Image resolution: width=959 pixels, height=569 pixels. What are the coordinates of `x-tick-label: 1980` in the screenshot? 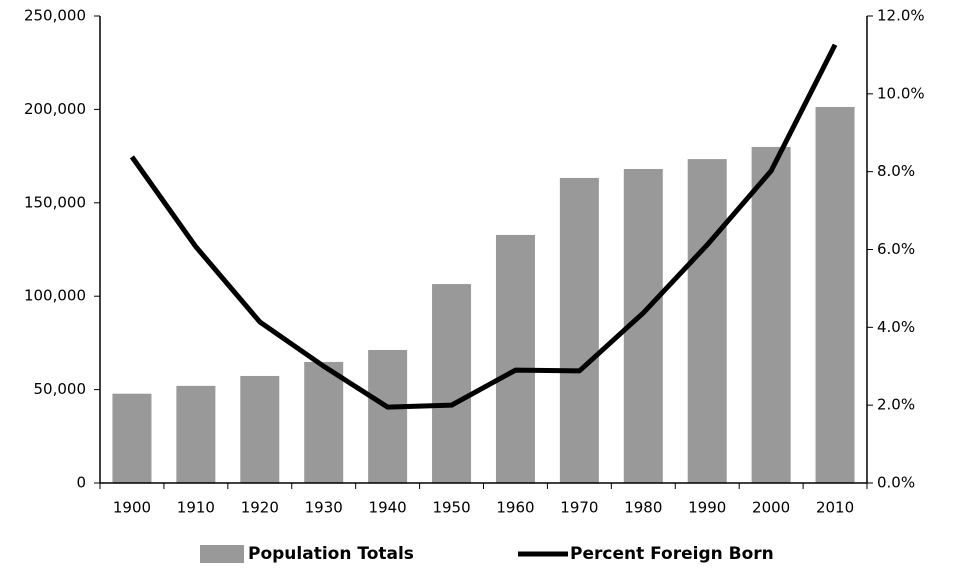 It's located at (643, 508).